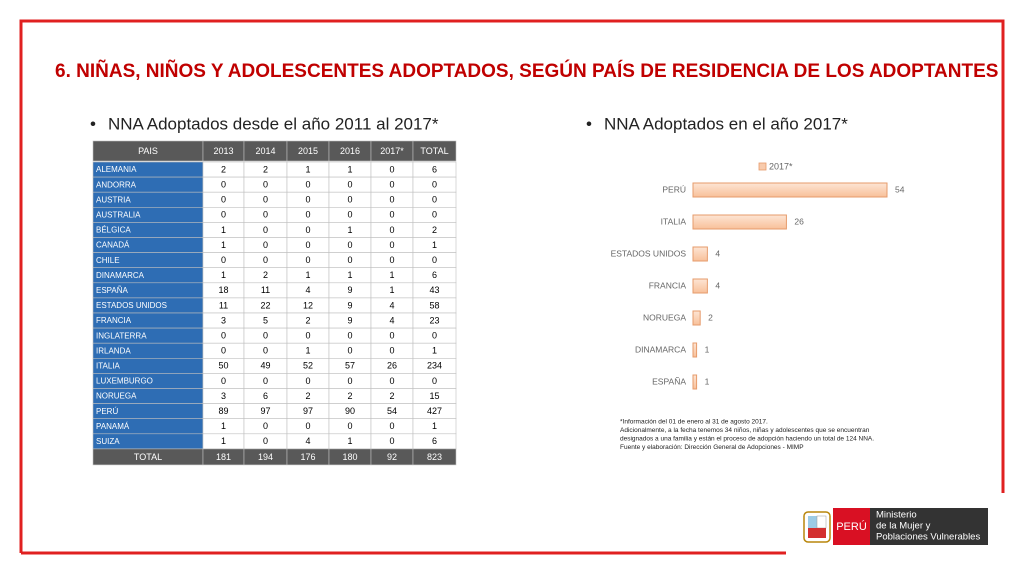  Describe the element at coordinates (674, 221) in the screenshot. I see `category-label: ITALIA` at that location.